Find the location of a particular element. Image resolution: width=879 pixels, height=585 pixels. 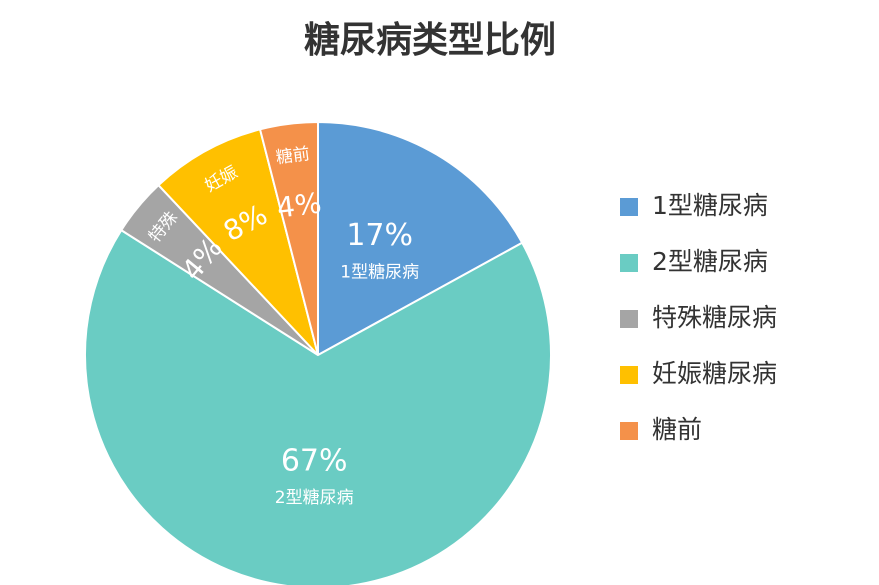

legend-label: 妊娠糖尿病 is located at coordinates (714, 373).